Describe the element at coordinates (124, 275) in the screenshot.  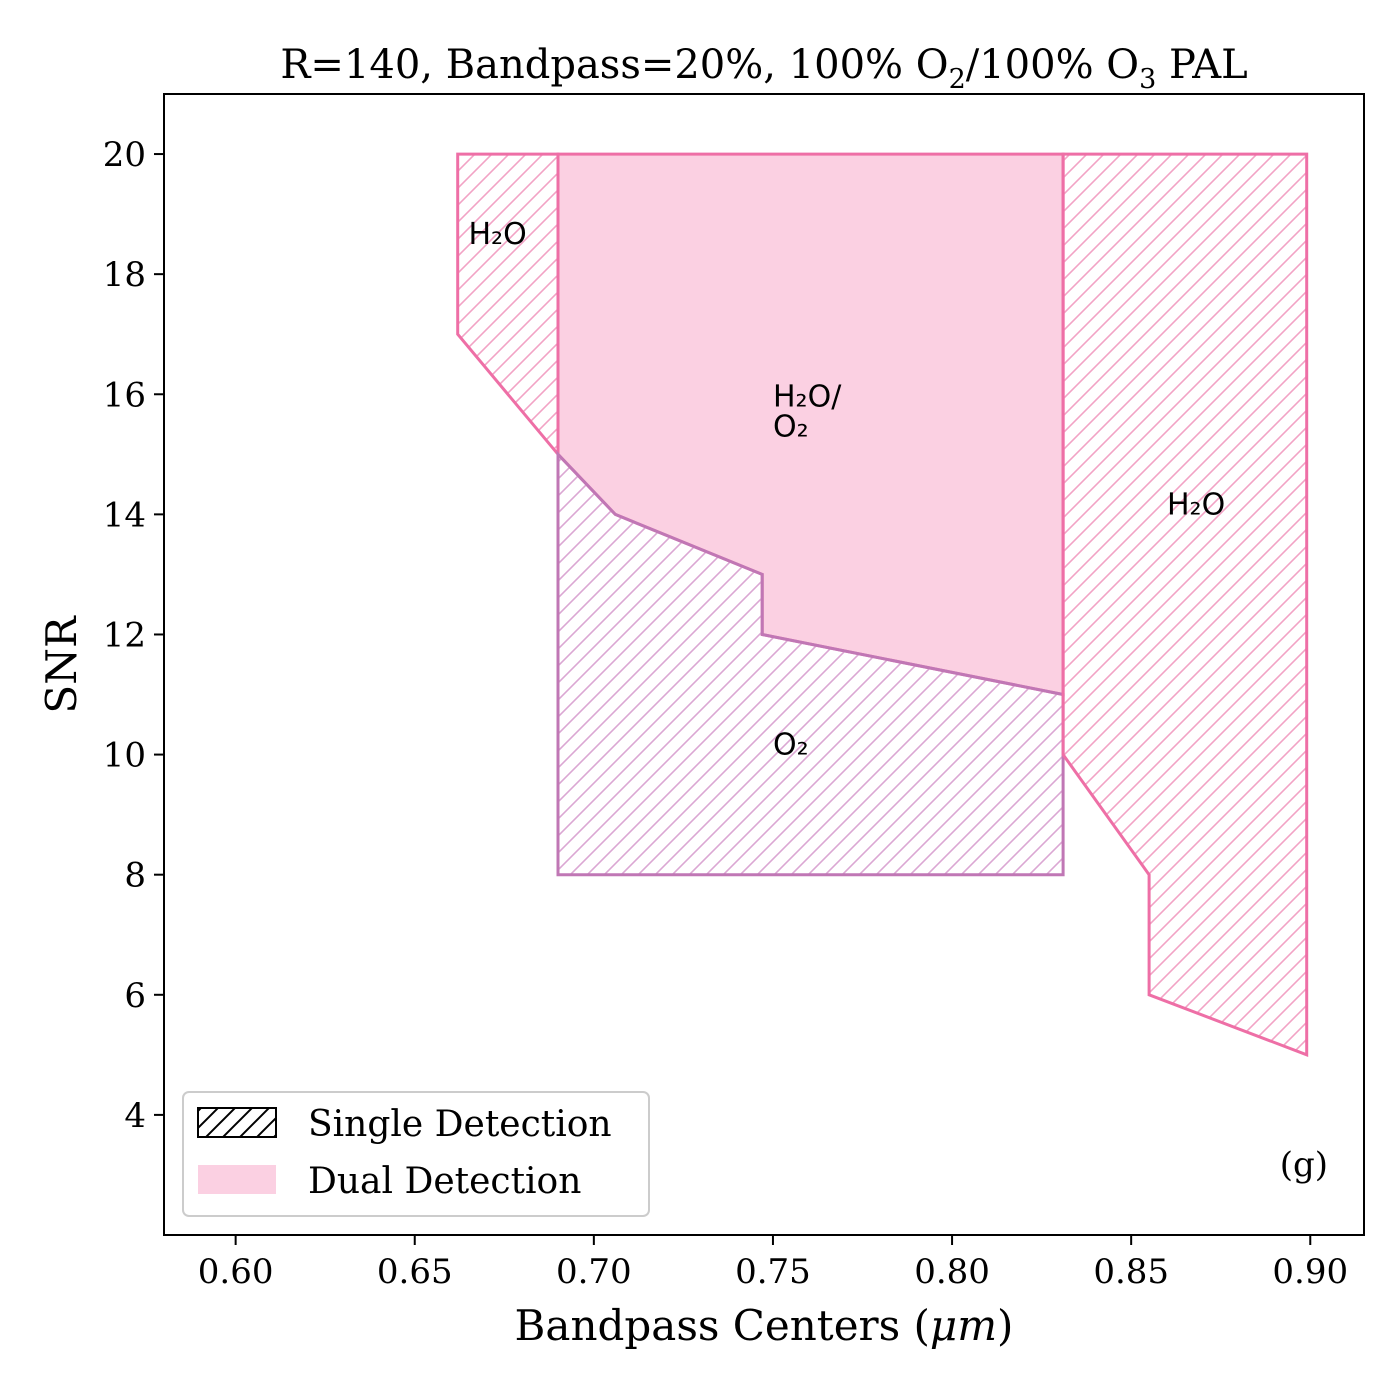
I see `y-tick-label: 18` at that location.